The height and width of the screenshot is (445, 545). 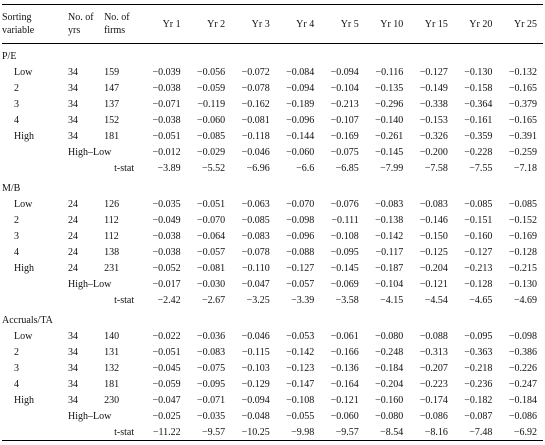 What do you see at coordinates (389, 88) in the screenshot?
I see `cell-value: −0.135` at bounding box center [389, 88].